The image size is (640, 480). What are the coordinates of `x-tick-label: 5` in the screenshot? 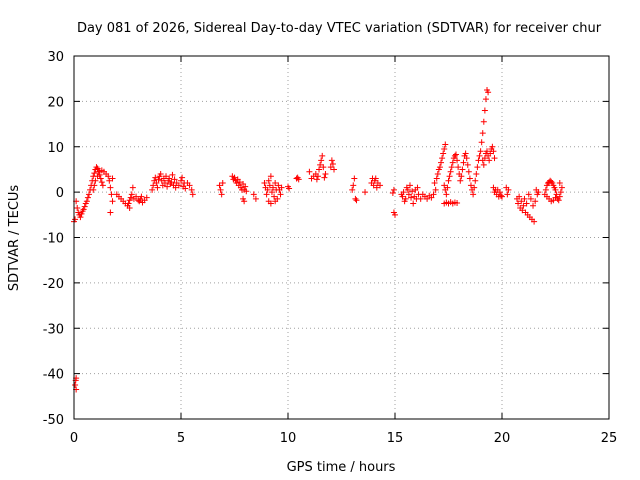 It's located at (181, 438).